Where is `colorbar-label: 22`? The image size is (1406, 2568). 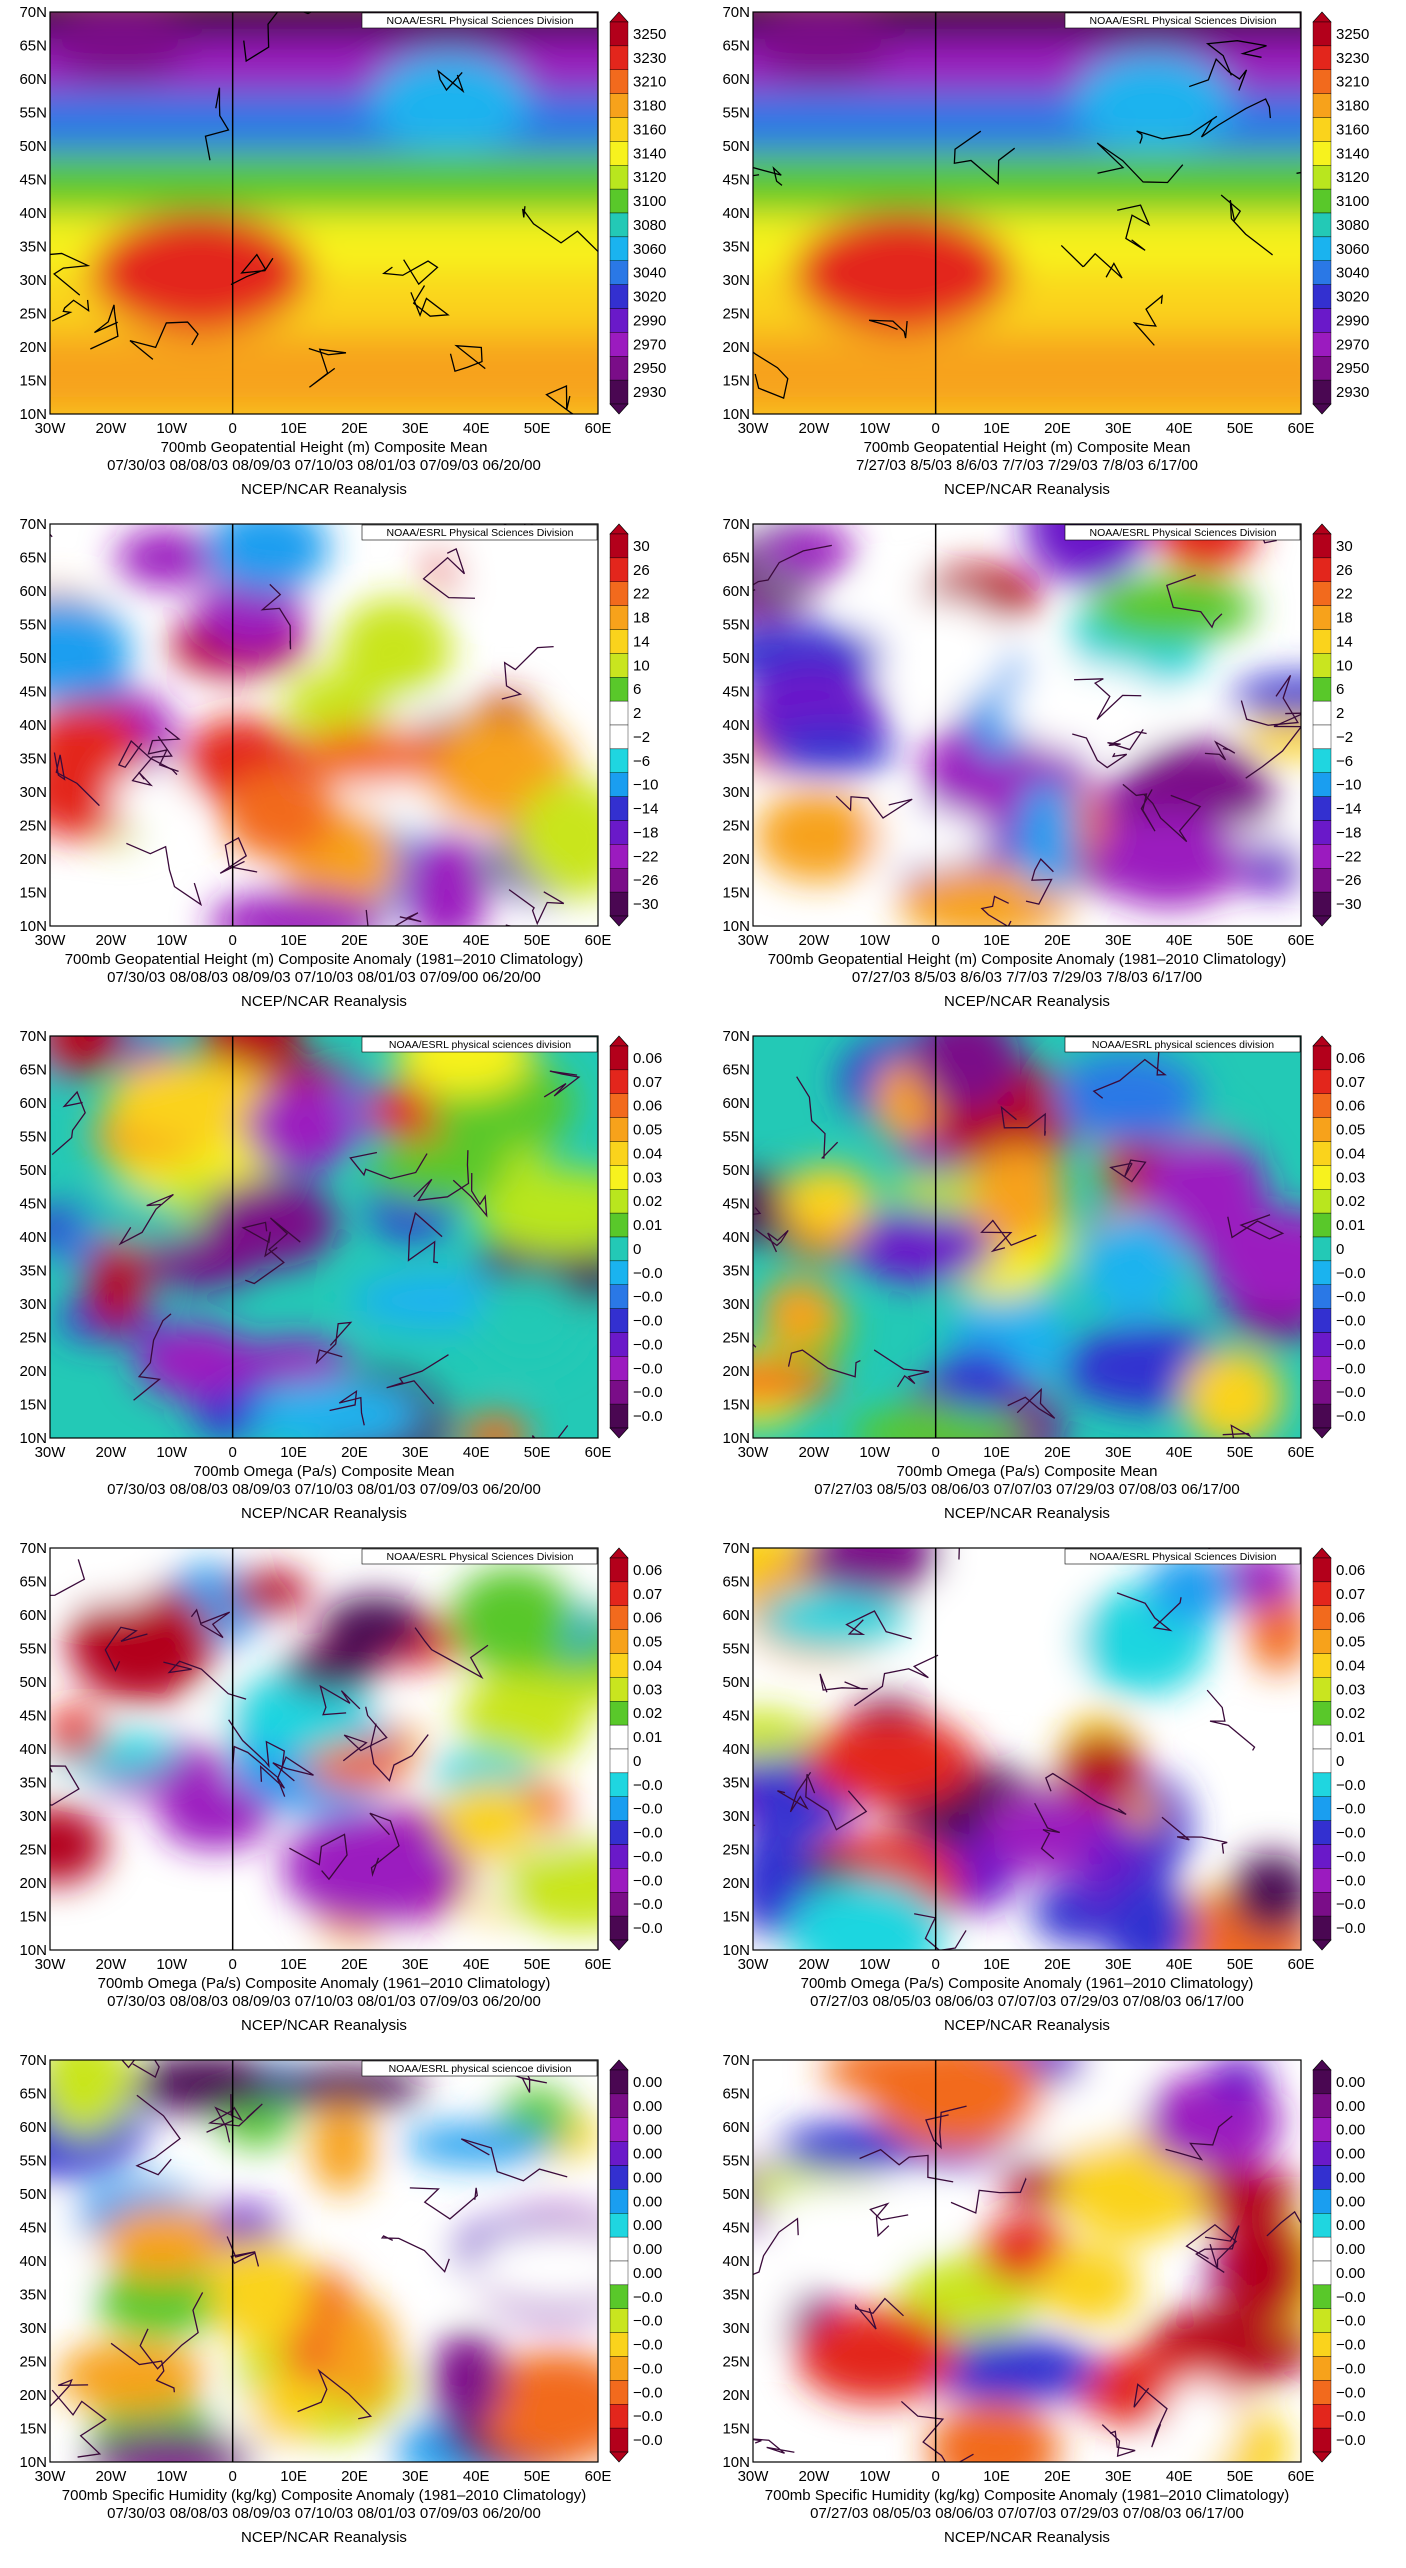
colorbar-label: 22 is located at coordinates (1344, 594).